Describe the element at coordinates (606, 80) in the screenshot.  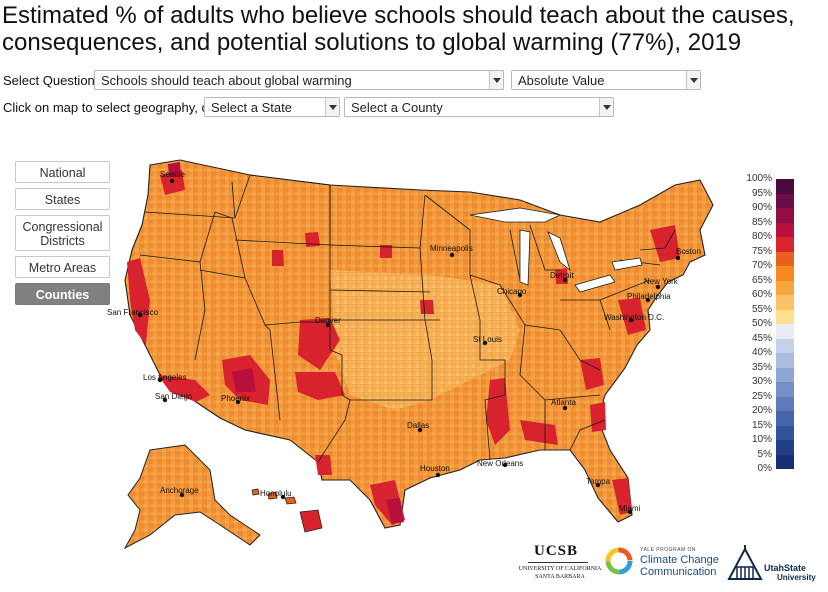
I see `mode-select: Absolute Value` at that location.